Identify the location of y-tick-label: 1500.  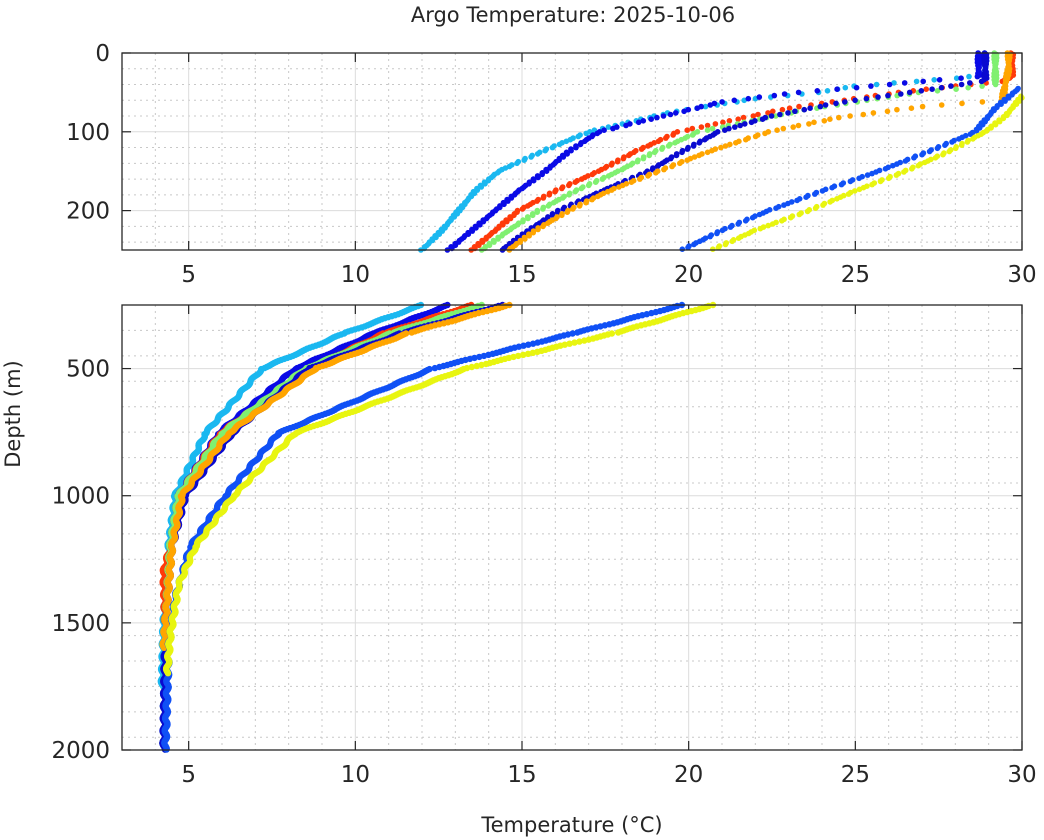
(80, 624).